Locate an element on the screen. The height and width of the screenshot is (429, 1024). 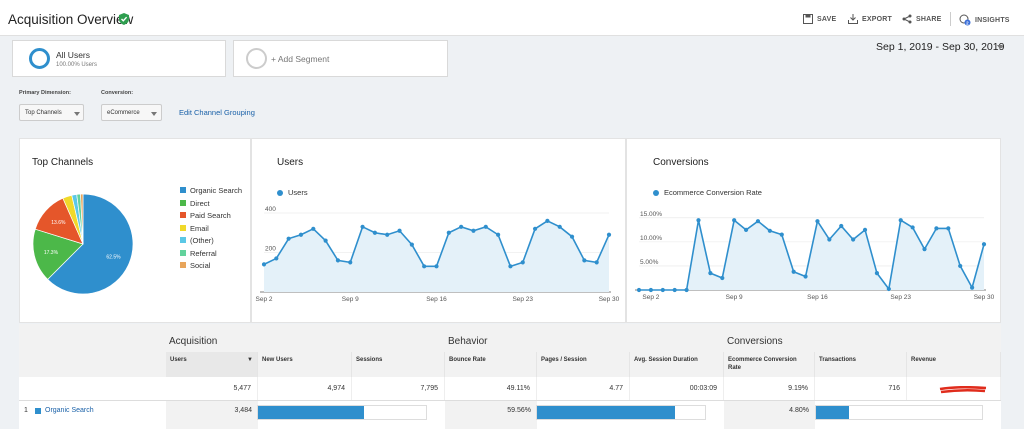
total-transactions: 716 is located at coordinates (861, 388).